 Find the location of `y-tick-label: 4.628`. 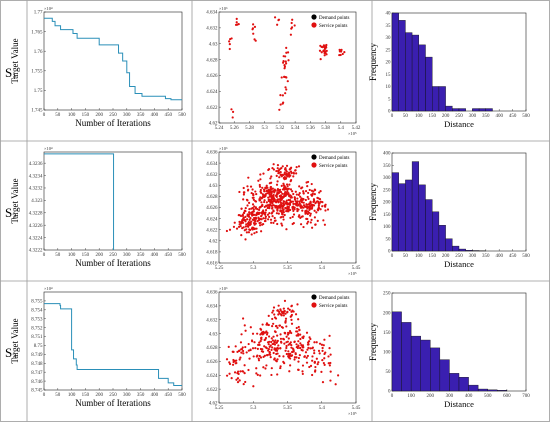

y-tick-label: 4.628 is located at coordinates (212, 197).